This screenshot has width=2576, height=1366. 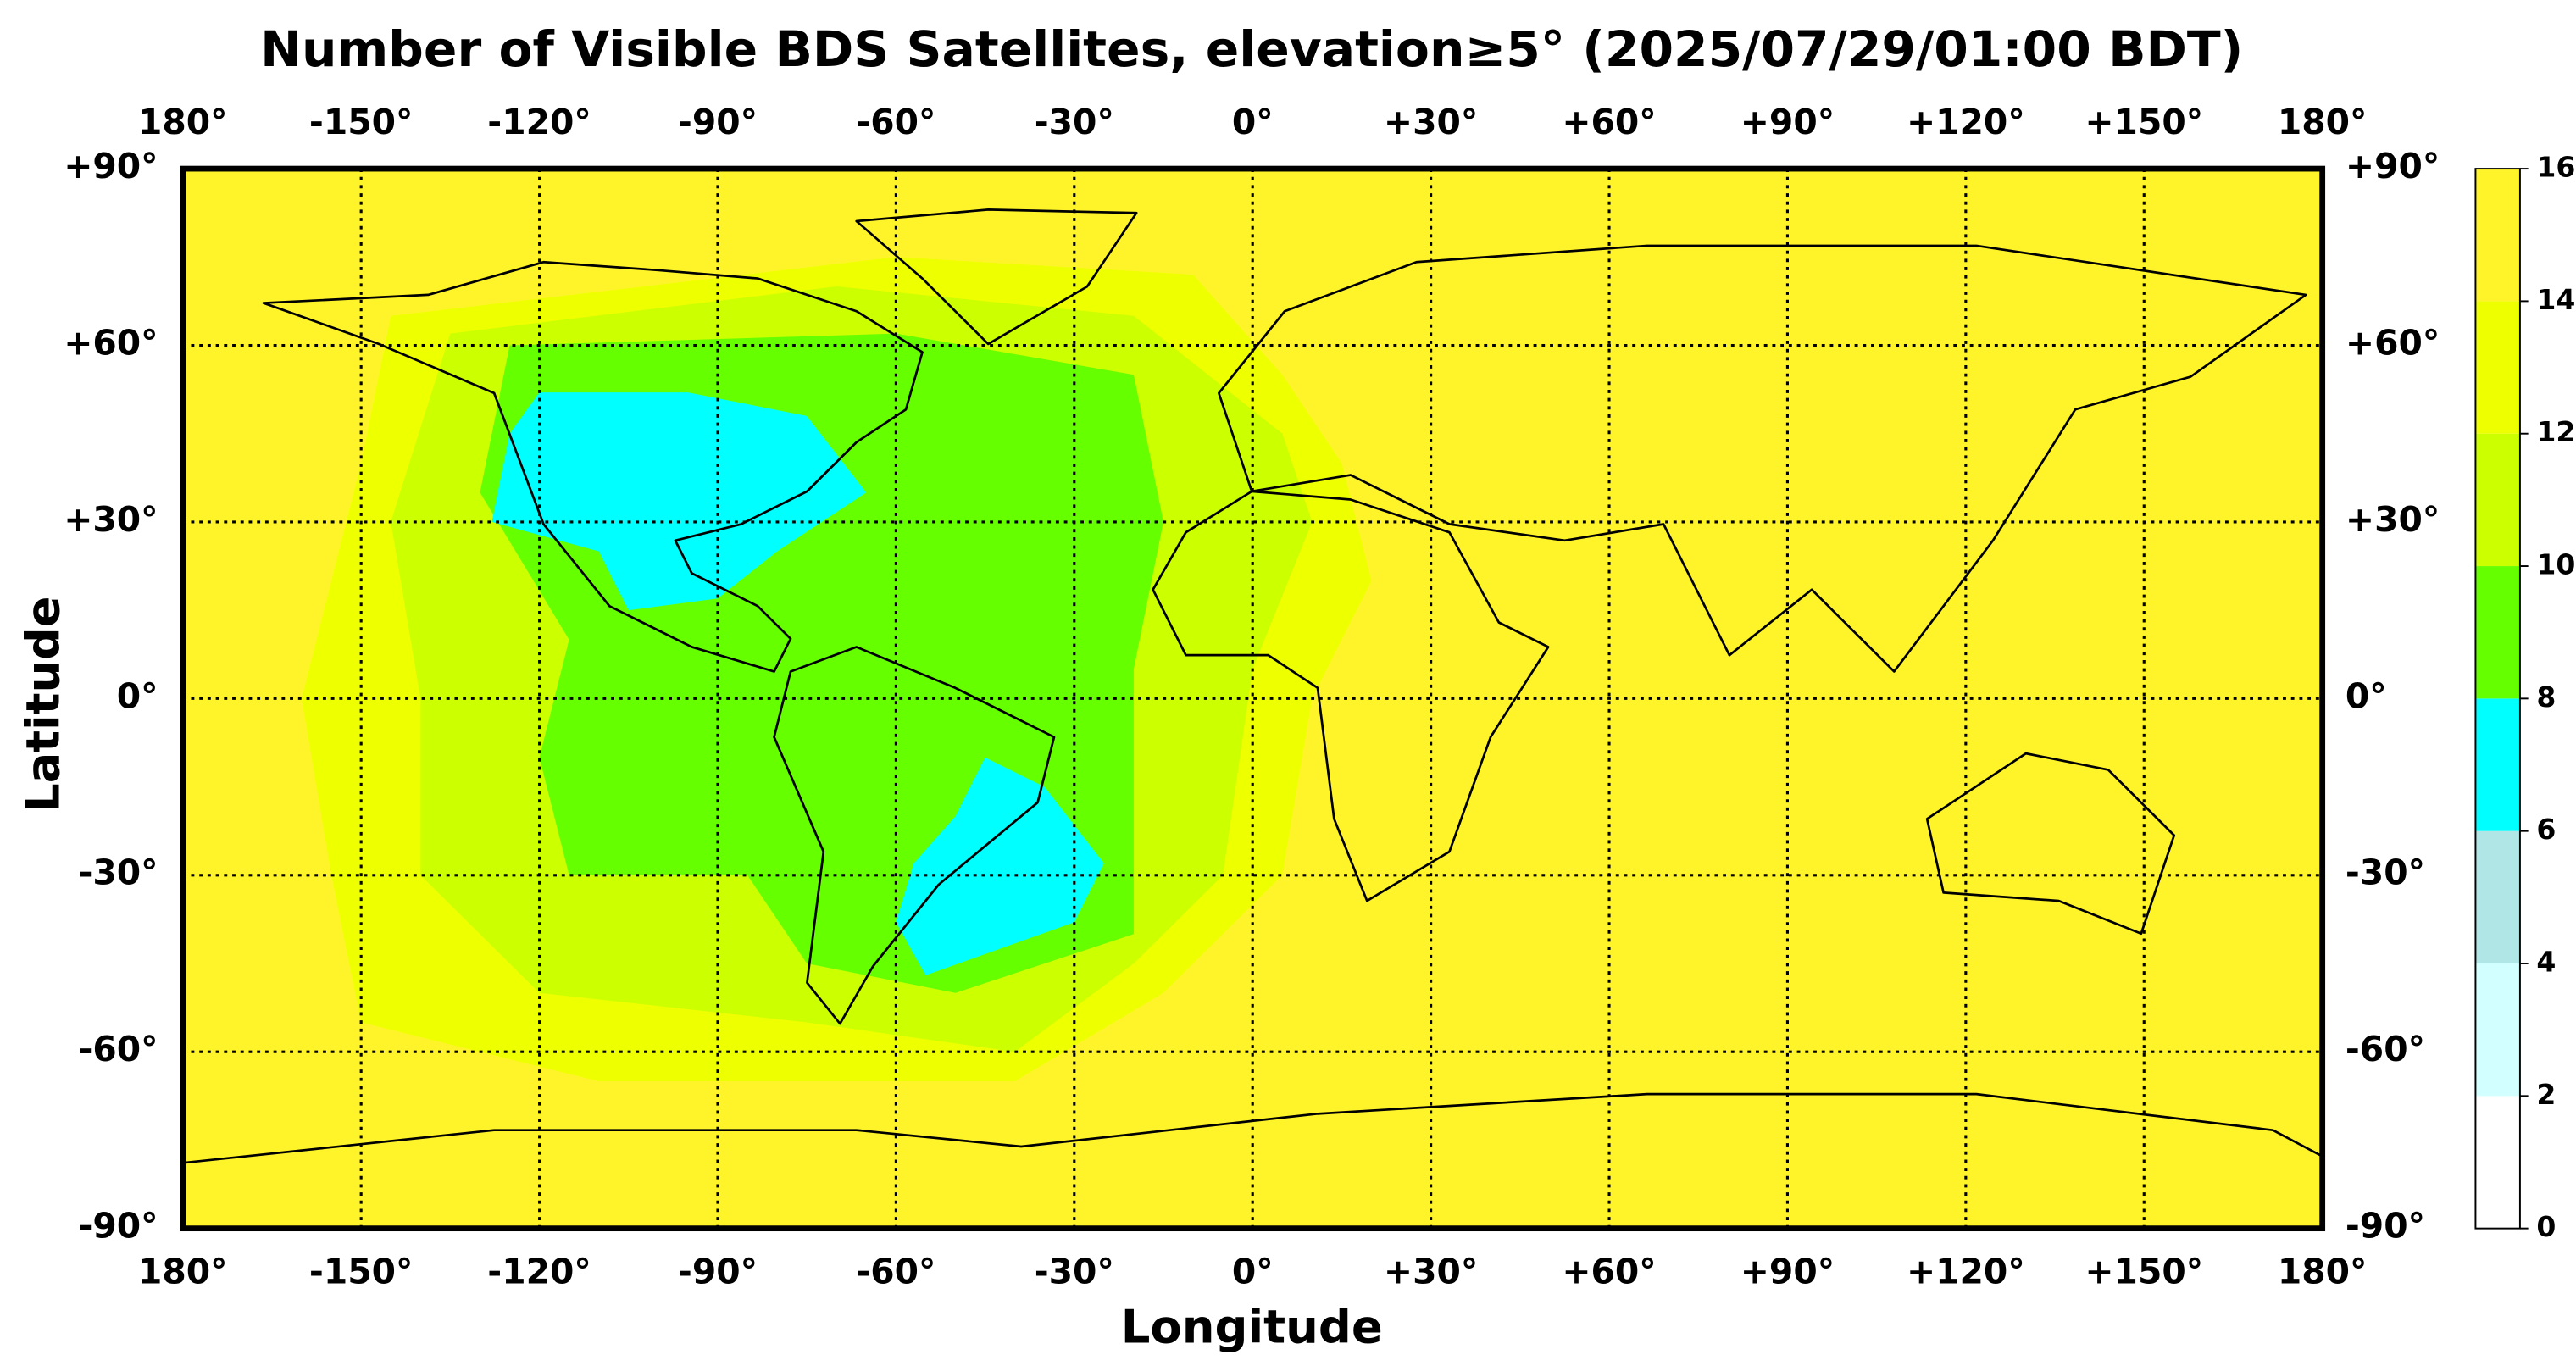 I want to click on colorbar: 0 2 4 6 8 10 12 14 16, so click(x=2524, y=697).